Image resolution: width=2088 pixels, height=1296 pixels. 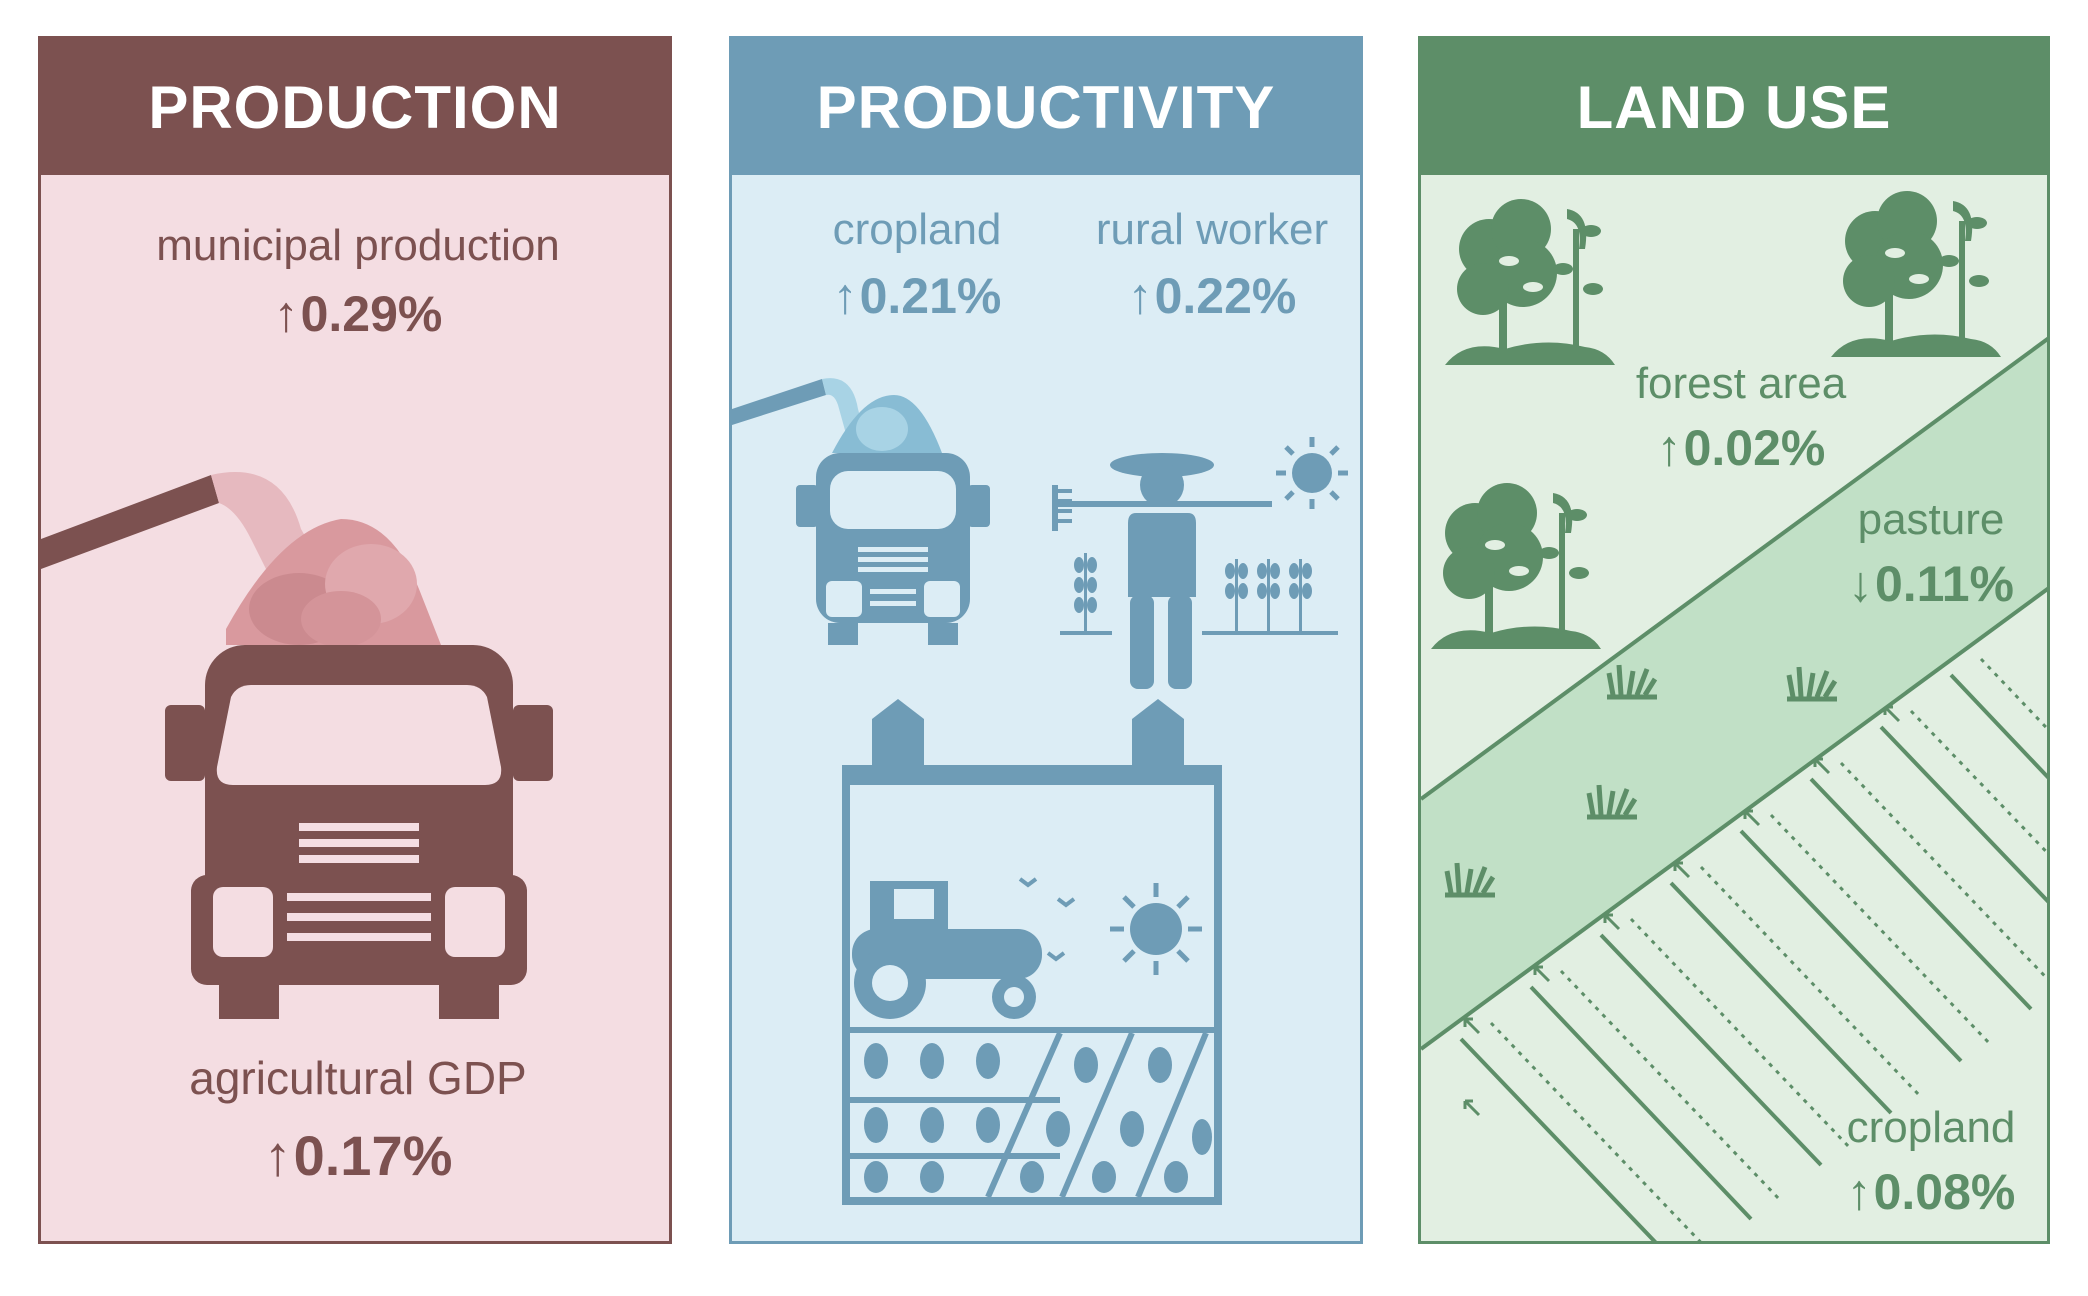 I want to click on rural-worker-percent: 0.22%, so click(x=1225, y=296).